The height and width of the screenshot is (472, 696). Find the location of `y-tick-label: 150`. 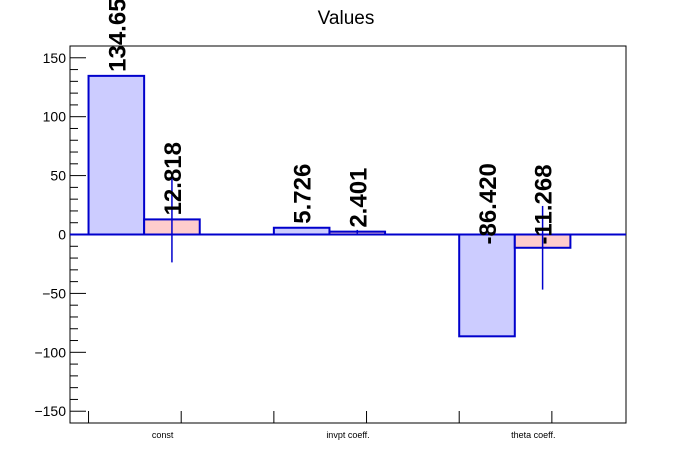

y-tick-label: 150 is located at coordinates (55, 58).